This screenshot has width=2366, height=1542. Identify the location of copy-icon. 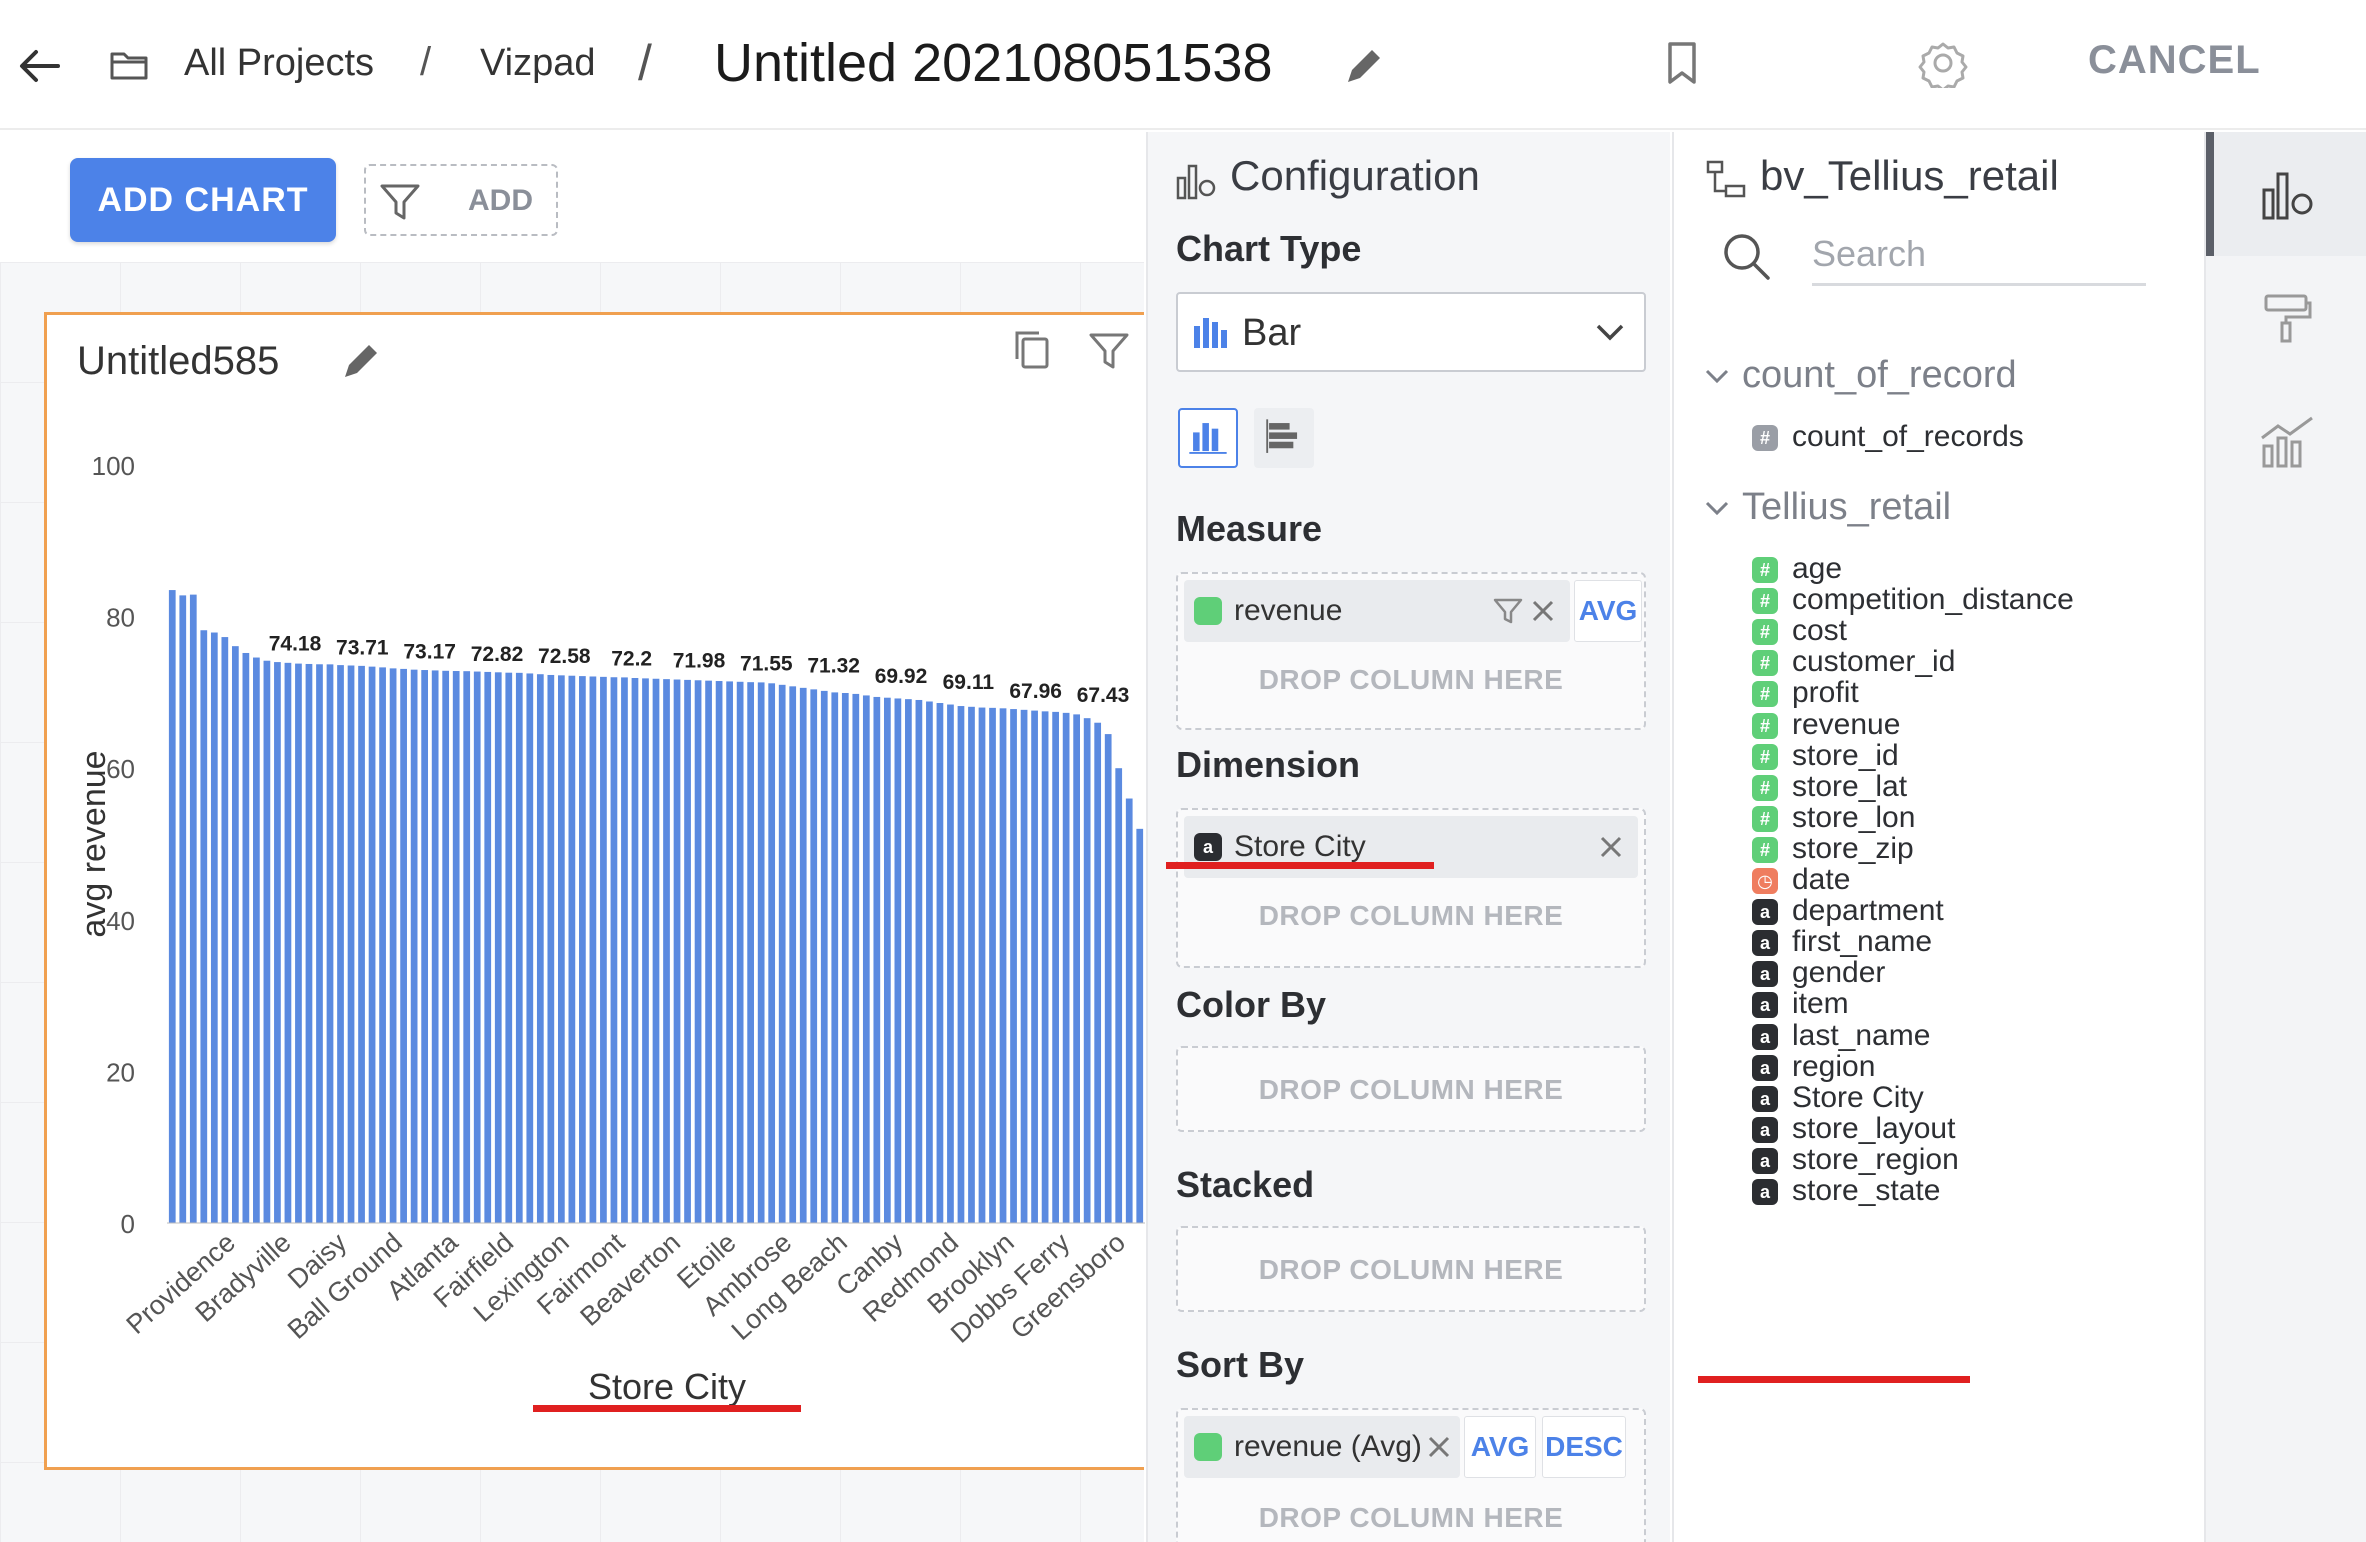
(1032, 350).